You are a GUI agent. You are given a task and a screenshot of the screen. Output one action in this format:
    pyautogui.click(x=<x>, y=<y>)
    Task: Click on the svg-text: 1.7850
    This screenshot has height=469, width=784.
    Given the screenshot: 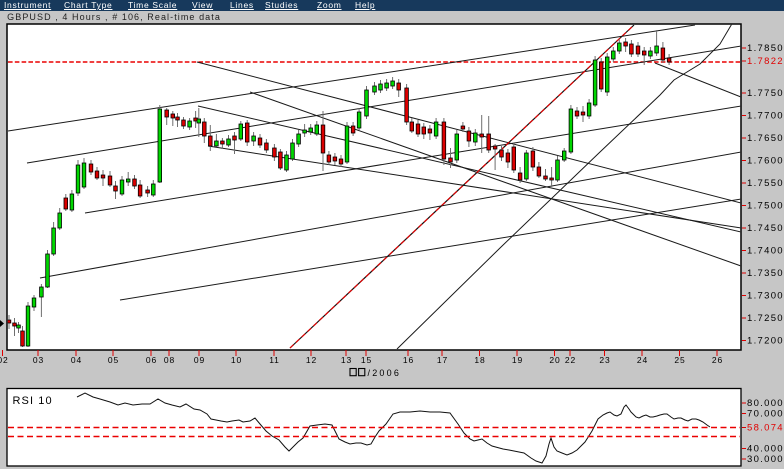 What is the action you would take?
    pyautogui.click(x=765, y=48)
    